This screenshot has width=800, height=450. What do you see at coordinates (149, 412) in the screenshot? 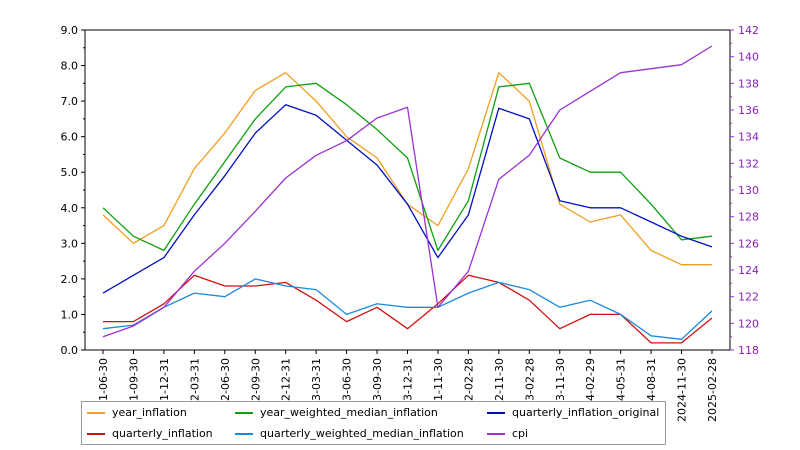
I see `legend-label: year_inflation` at bounding box center [149, 412].